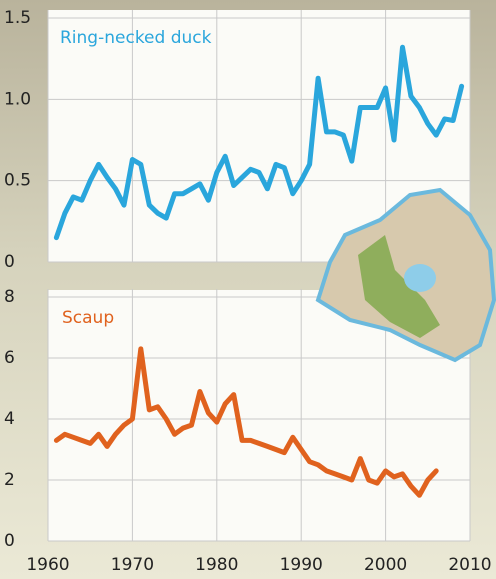  What do you see at coordinates (385, 565) in the screenshot?
I see `x-tick-label: 2000` at bounding box center [385, 565].